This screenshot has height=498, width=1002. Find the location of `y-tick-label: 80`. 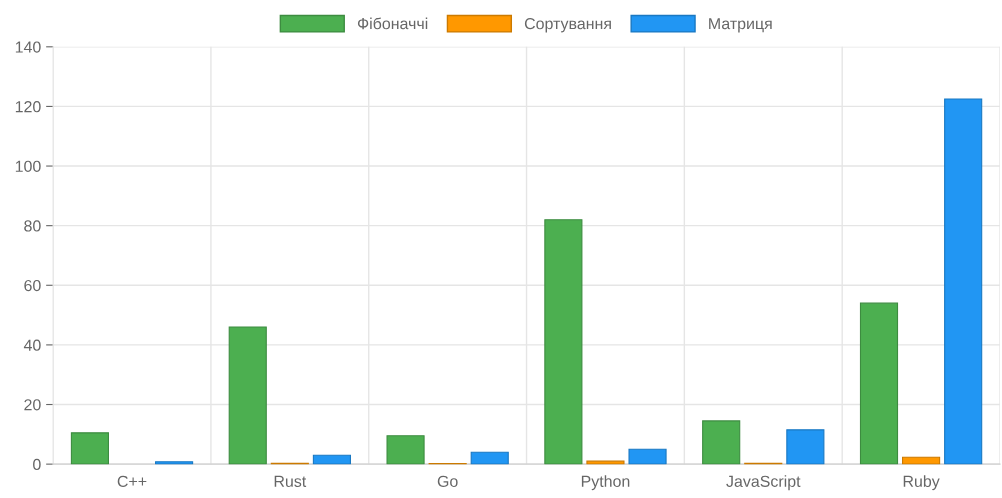

y-tick-label: 80 is located at coordinates (32, 226).